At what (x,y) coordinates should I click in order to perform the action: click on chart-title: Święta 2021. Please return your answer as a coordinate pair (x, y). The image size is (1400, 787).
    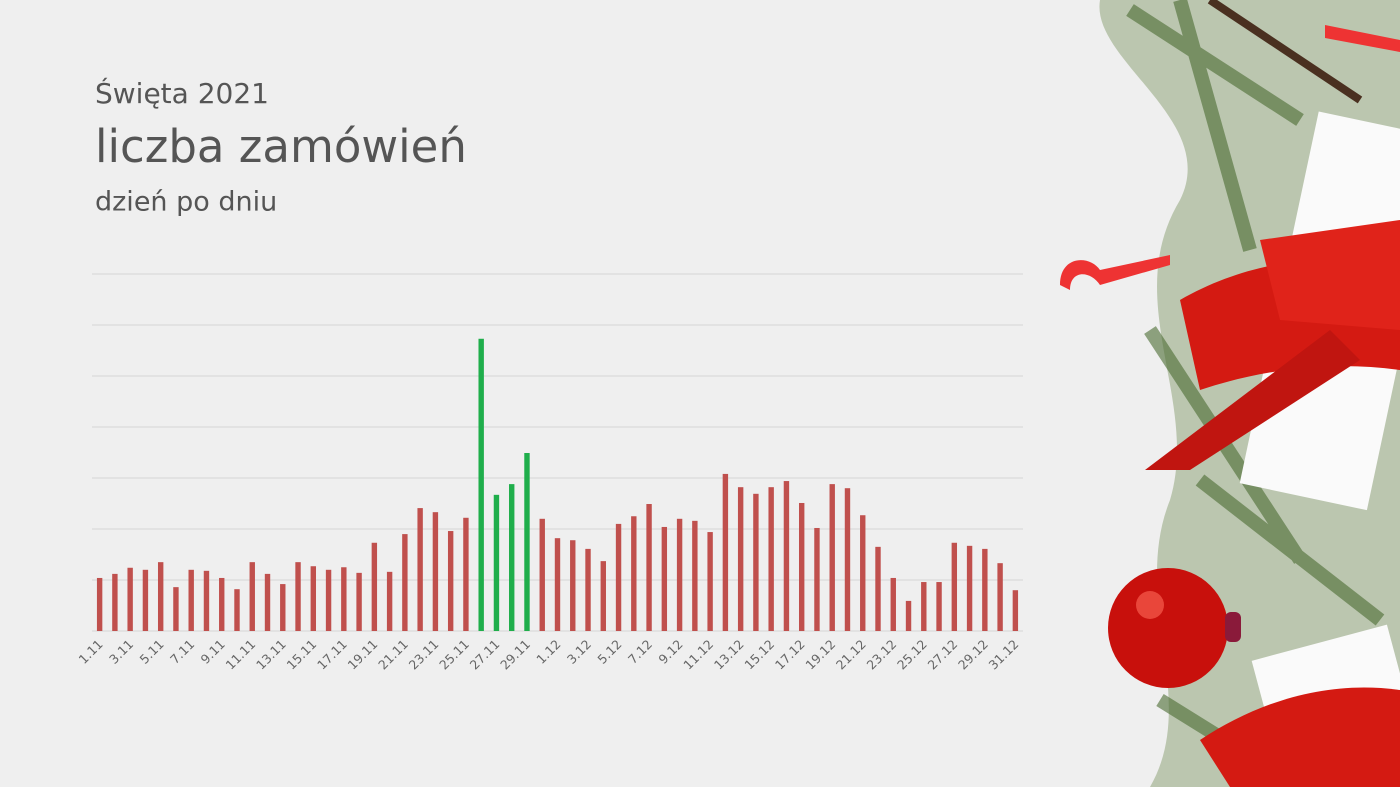
    Looking at the image, I should click on (182, 93).